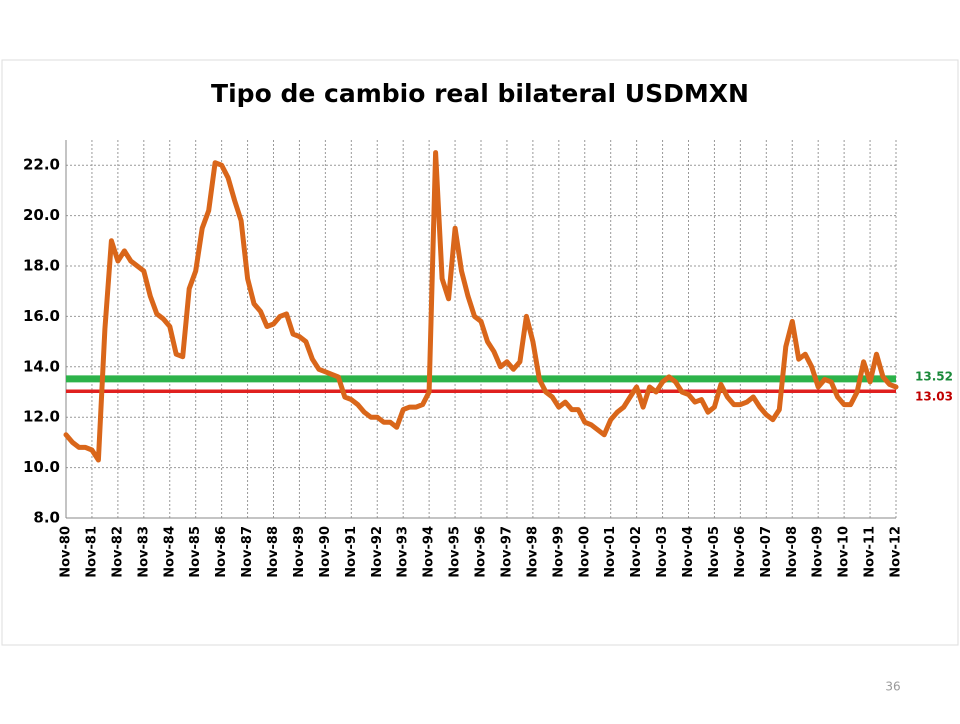 The image size is (960, 724). Describe the element at coordinates (844, 552) in the screenshot. I see `x-tick-label: Nov-10` at that location.